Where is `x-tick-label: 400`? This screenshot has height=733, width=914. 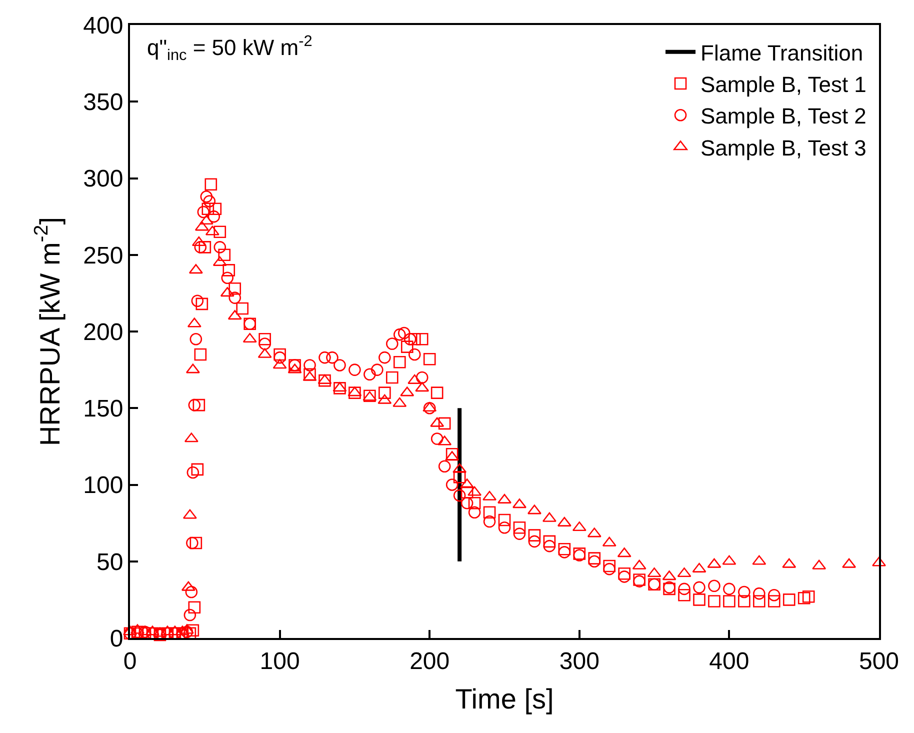
x-tick-label: 400 is located at coordinates (729, 661).